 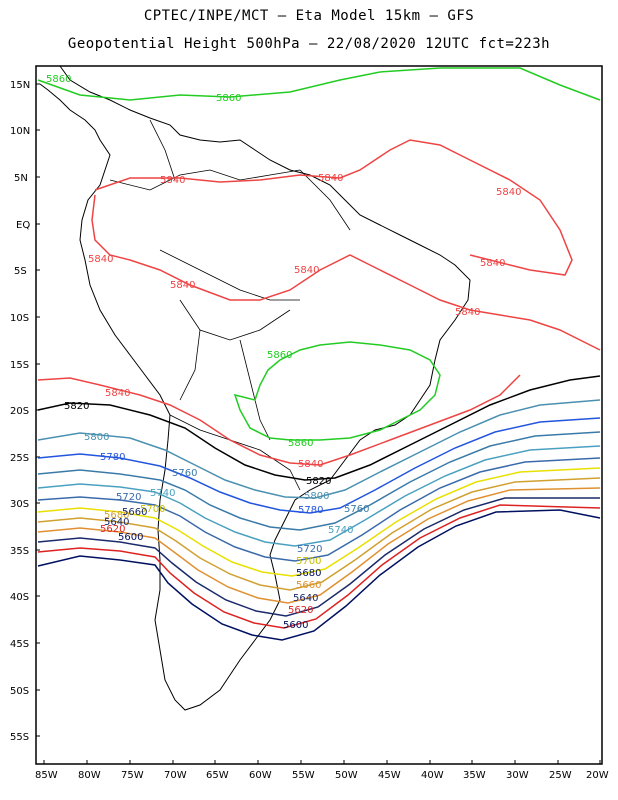 What do you see at coordinates (346, 775) in the screenshot?
I see `lon-label: 50W` at bounding box center [346, 775].